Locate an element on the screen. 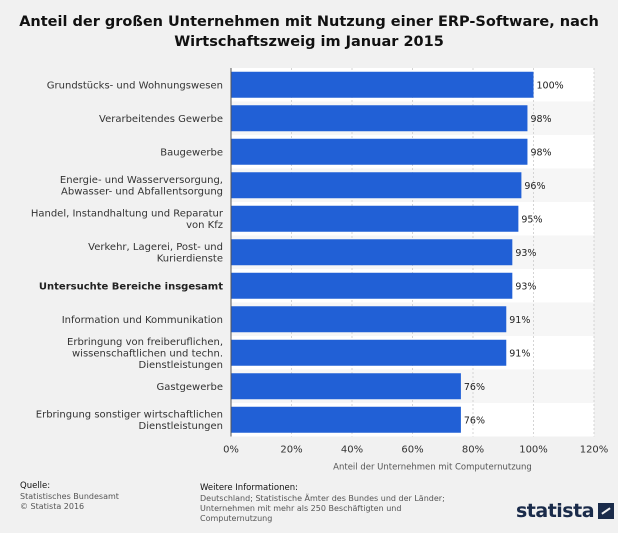 This screenshot has height=533, width=618. category-label-4-0: Handel, Instandhaltung und Reparatur is located at coordinates (127, 214).